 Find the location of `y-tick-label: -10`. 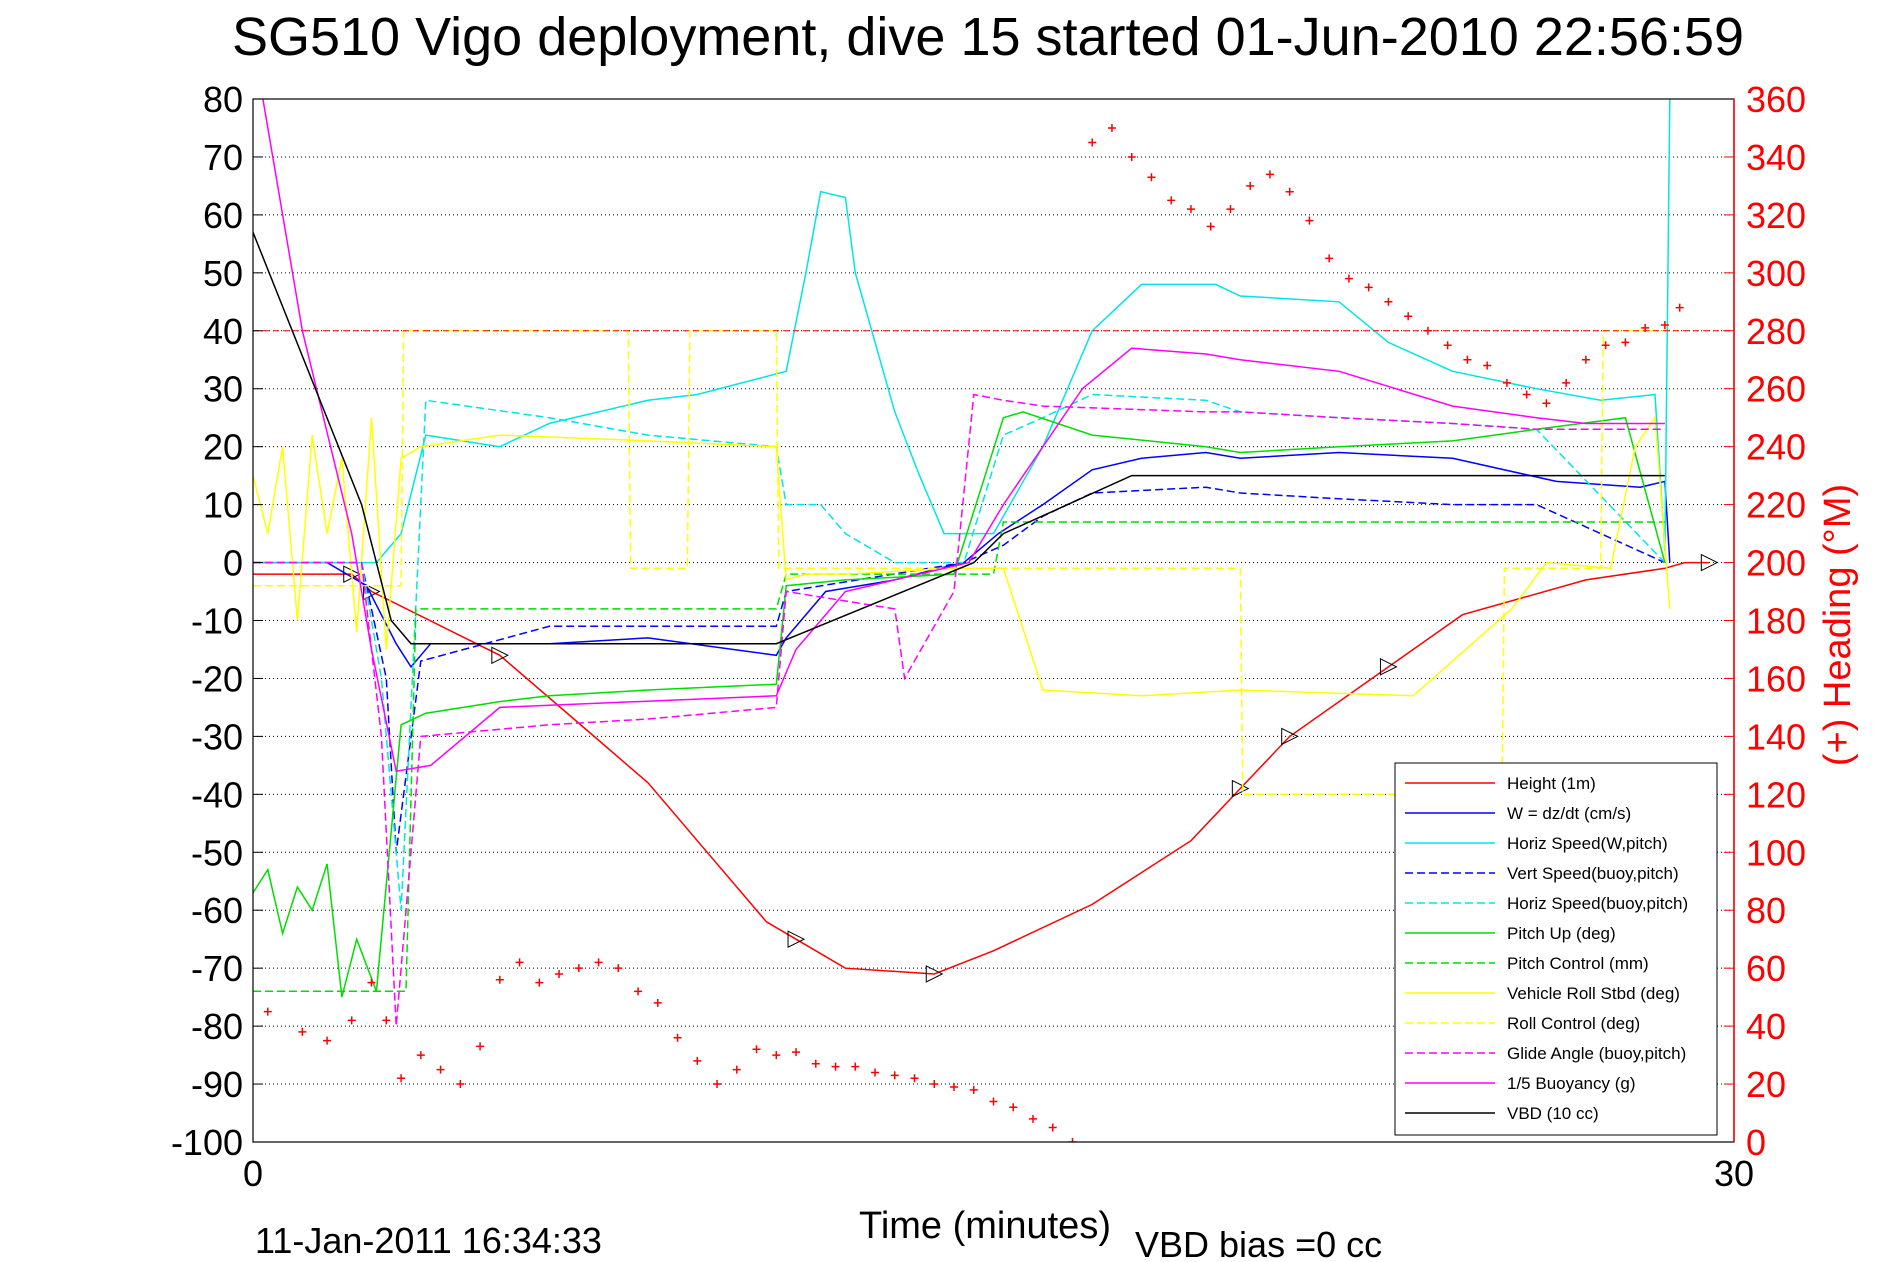

y-tick-label: -10 is located at coordinates (217, 621).